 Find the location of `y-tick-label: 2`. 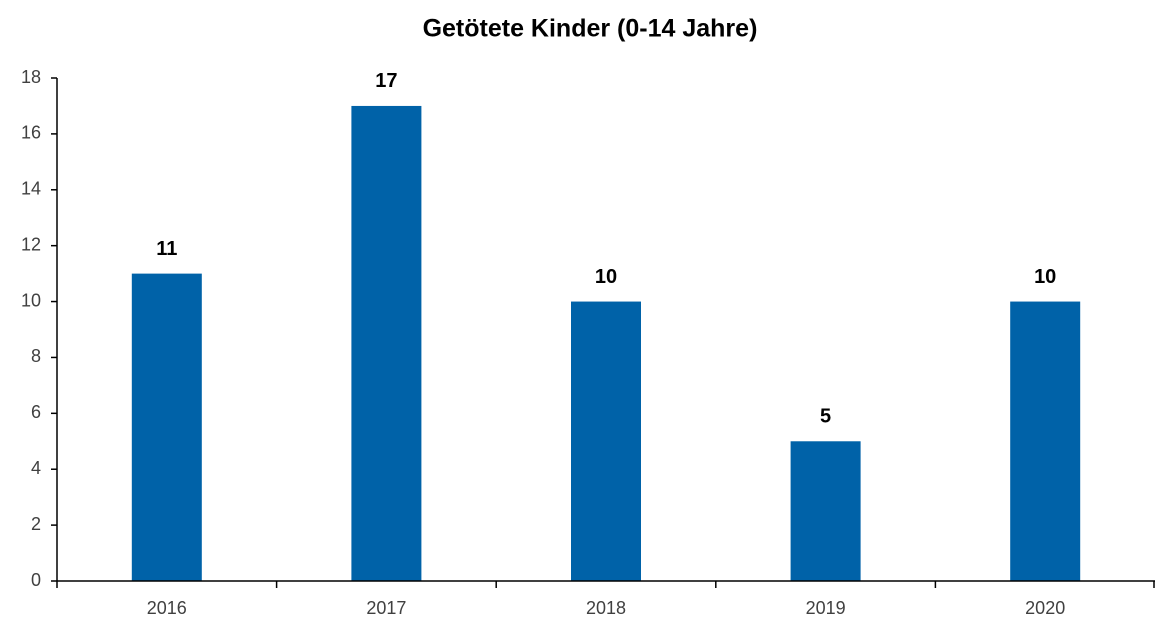

y-tick-label: 2 is located at coordinates (36, 524).